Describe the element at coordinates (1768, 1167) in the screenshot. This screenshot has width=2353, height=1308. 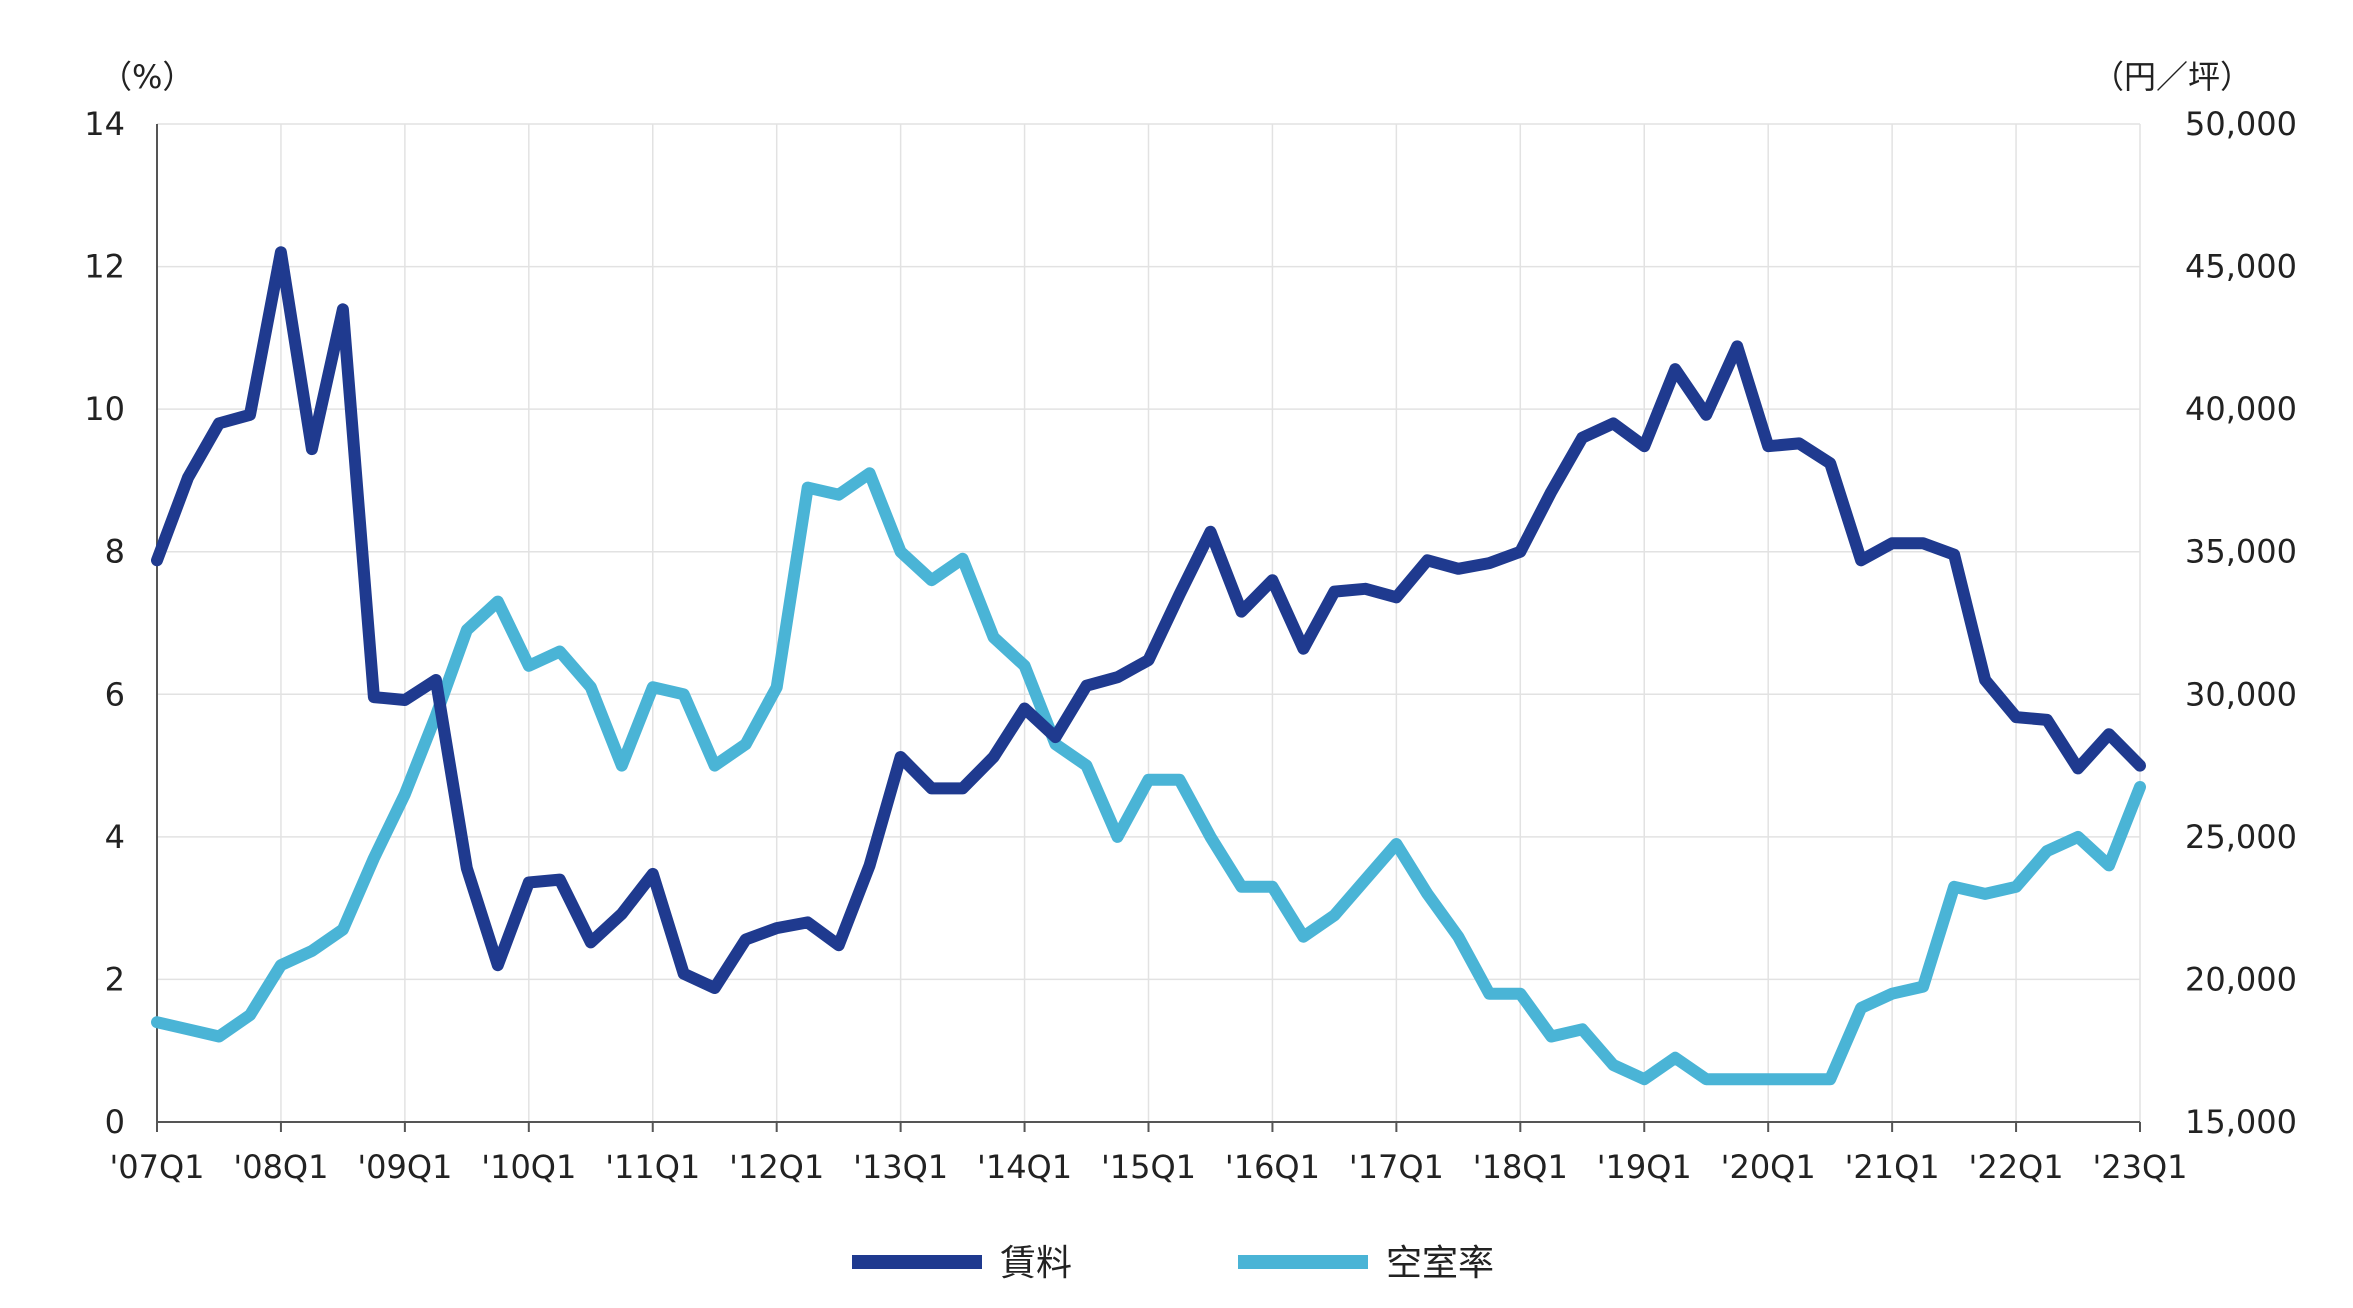
I see `x-tick-label: '20Q1` at that location.